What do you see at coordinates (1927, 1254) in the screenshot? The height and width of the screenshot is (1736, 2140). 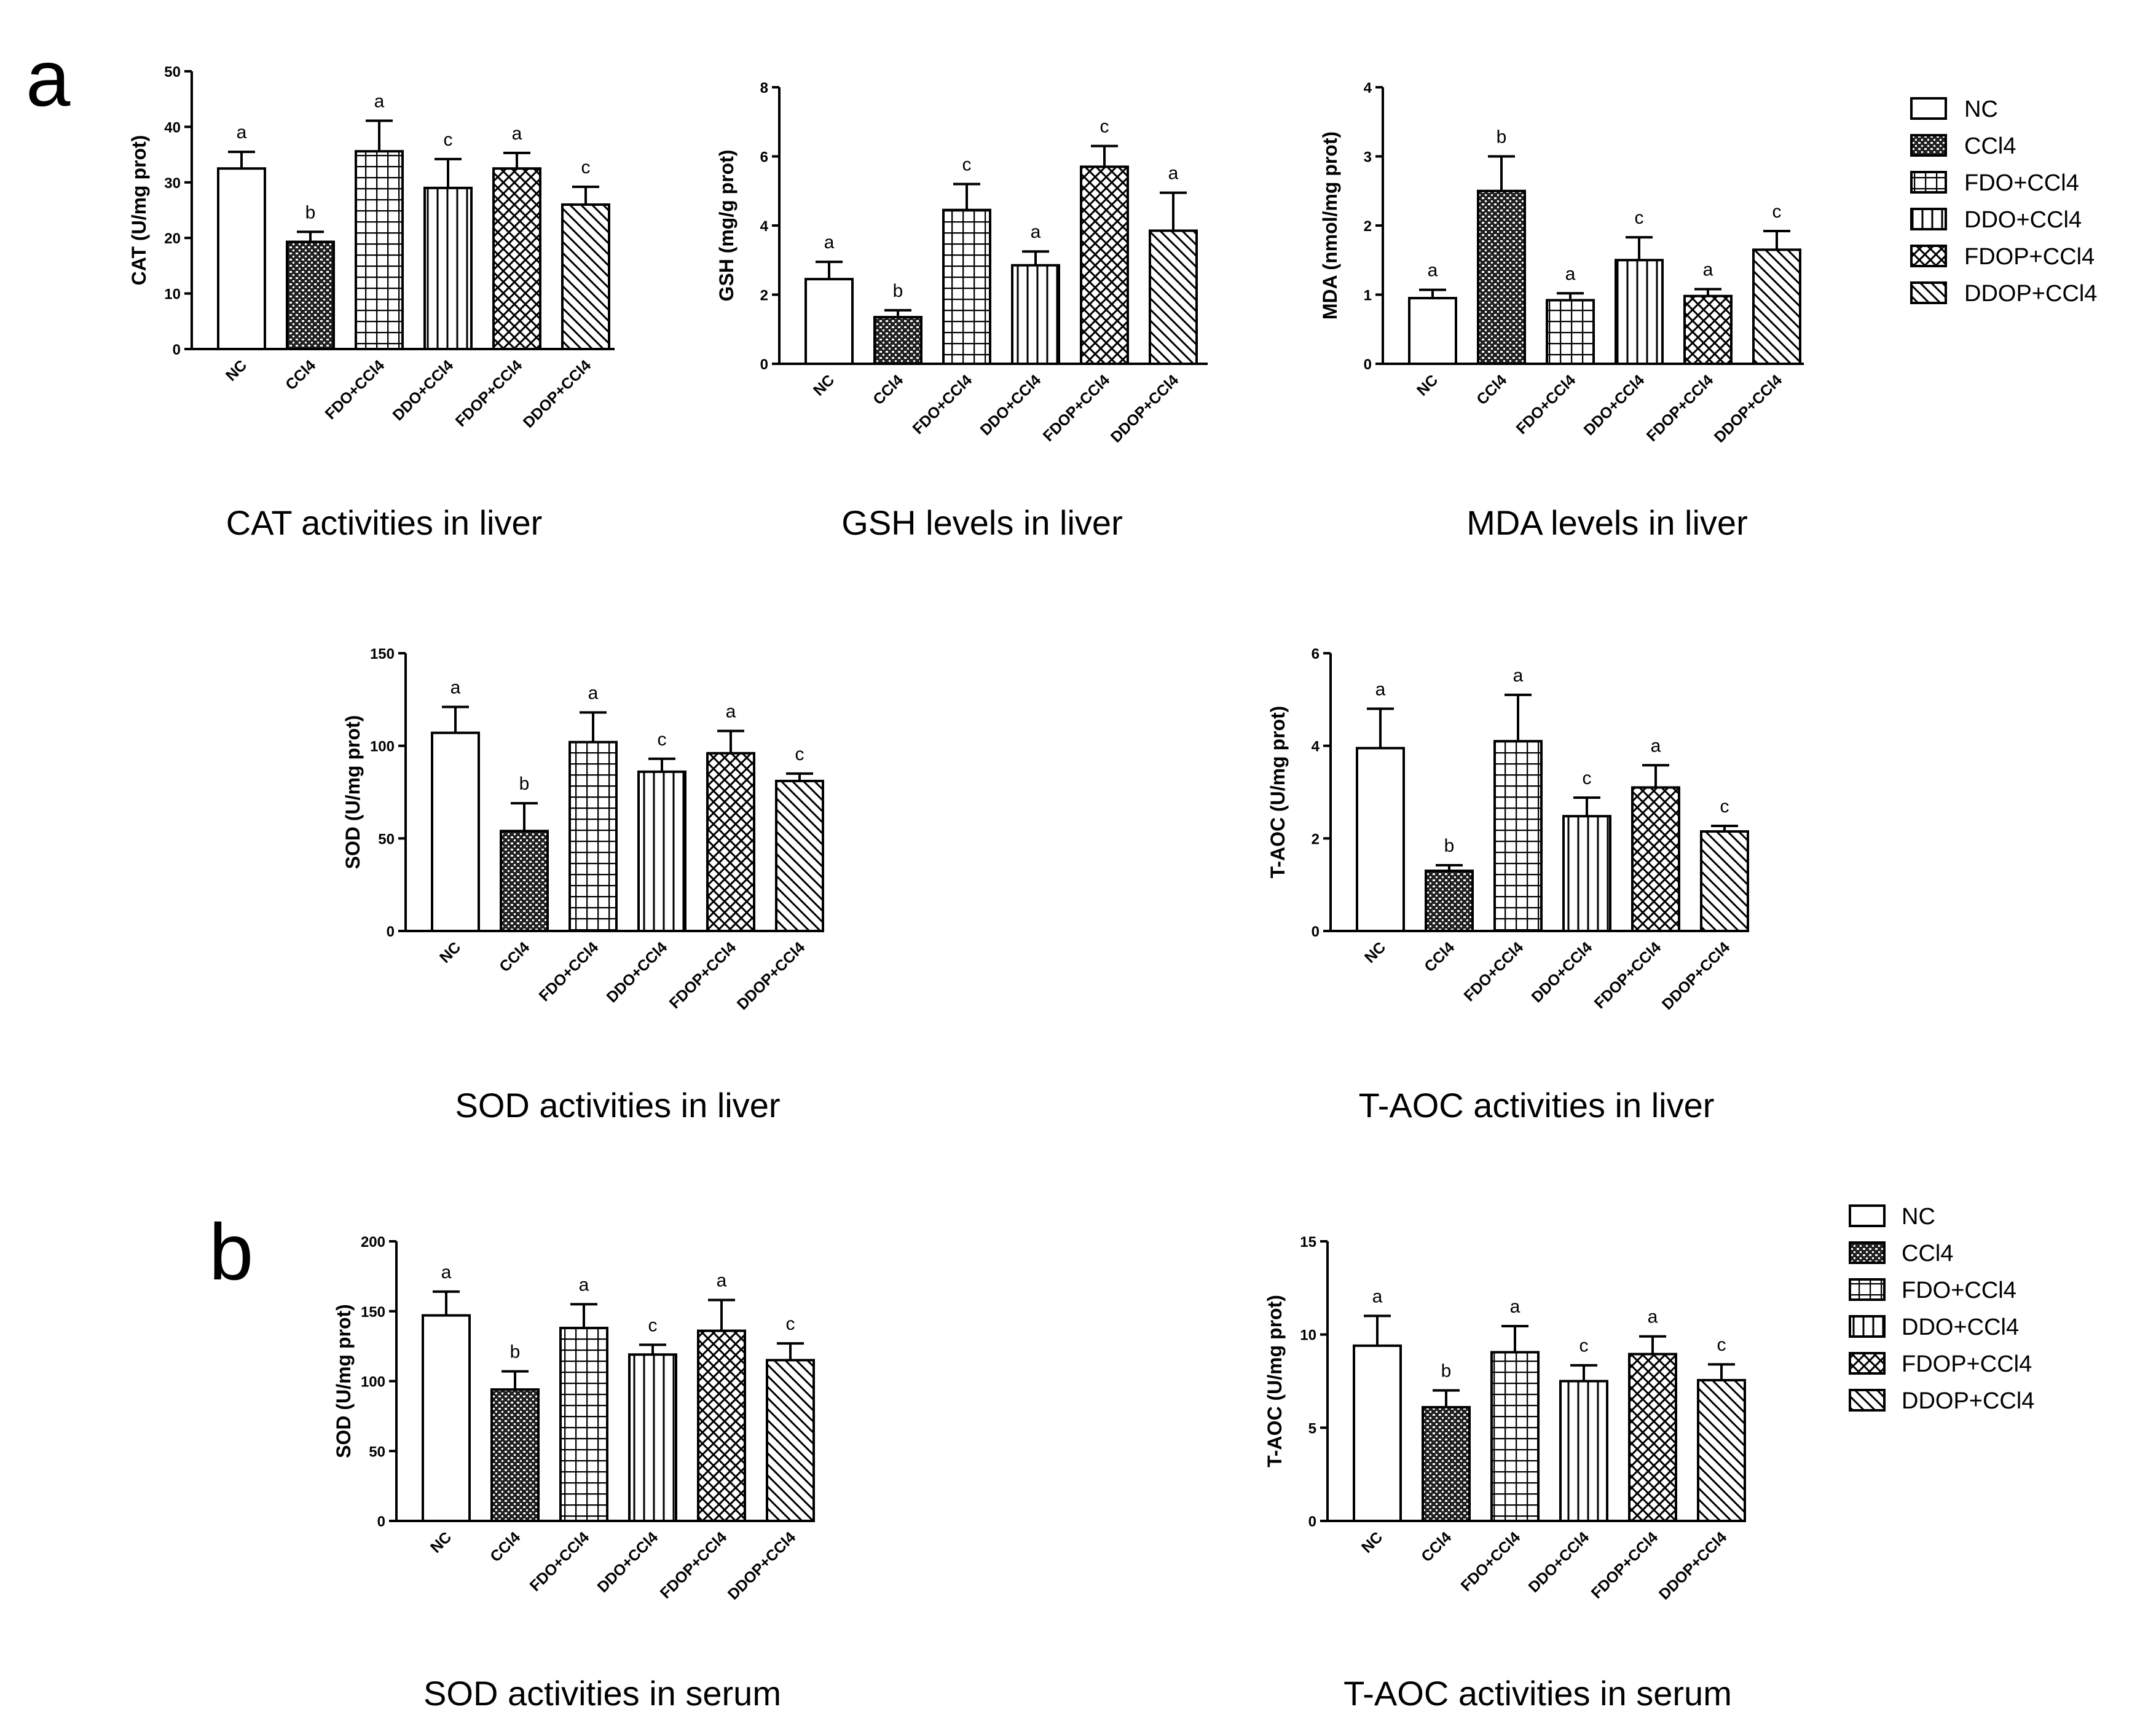 I see `legend-label-ccl4: CCl4` at bounding box center [1927, 1254].